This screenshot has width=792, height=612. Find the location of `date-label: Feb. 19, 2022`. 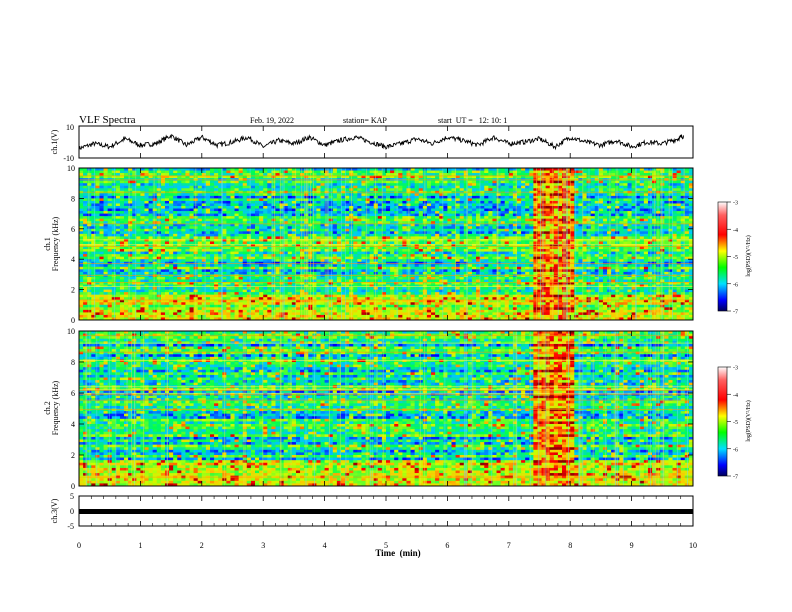

date-label: Feb. 19, 2022 is located at coordinates (272, 120).